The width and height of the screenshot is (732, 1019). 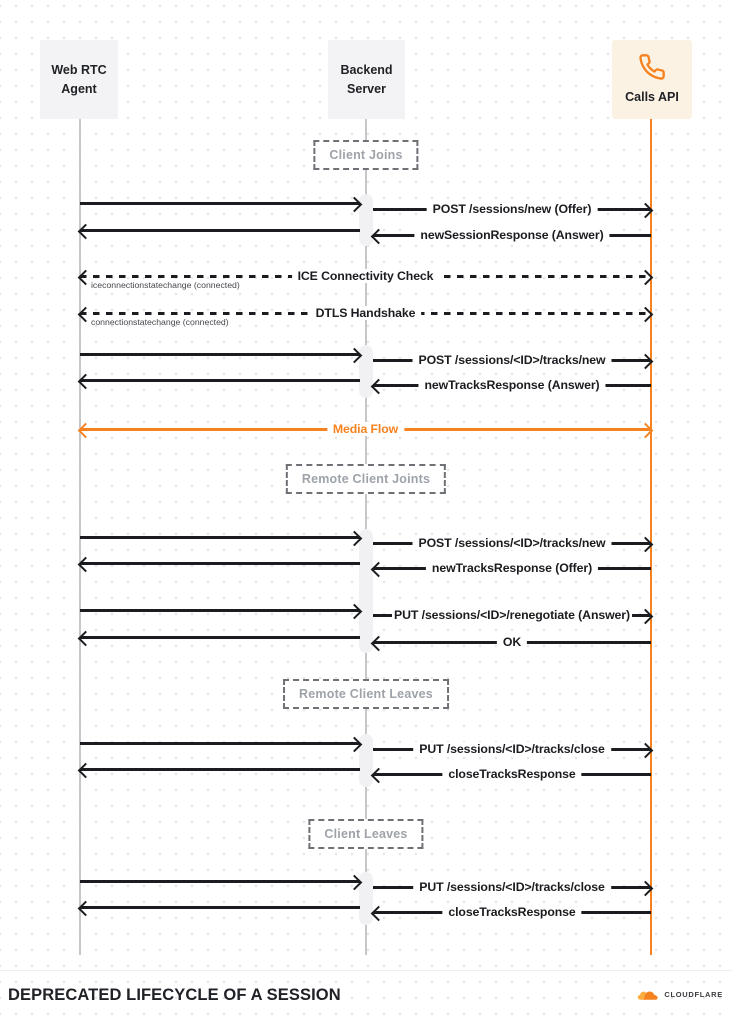 What do you see at coordinates (366, 694) in the screenshot?
I see `section-remote-client-leaves: Remote Client Leaves` at bounding box center [366, 694].